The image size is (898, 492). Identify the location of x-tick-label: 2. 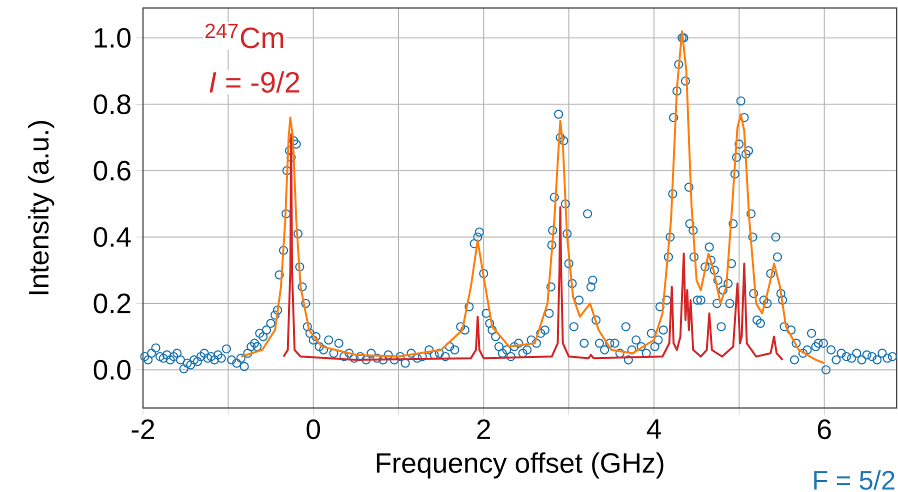
(483, 429).